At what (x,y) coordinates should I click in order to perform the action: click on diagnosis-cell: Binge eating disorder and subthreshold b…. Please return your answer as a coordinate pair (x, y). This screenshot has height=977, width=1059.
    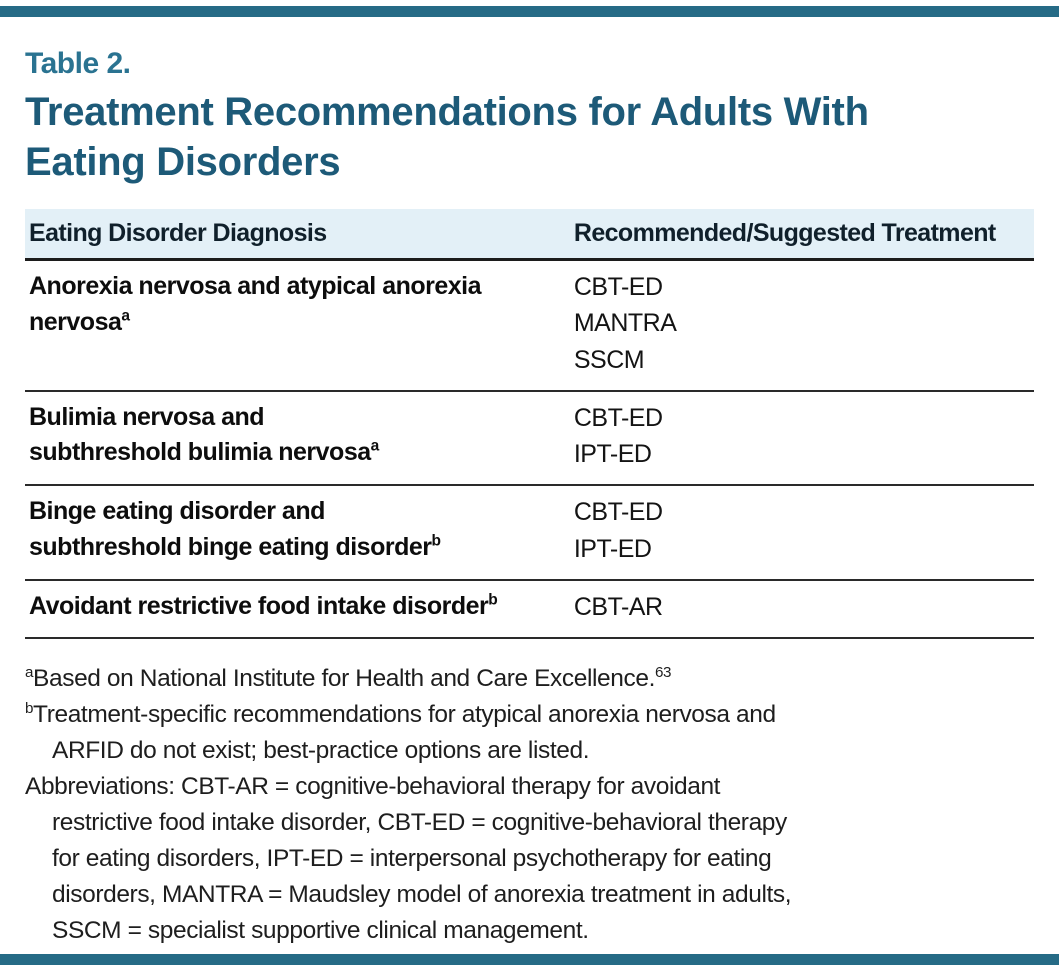
    Looking at the image, I should click on (297, 533).